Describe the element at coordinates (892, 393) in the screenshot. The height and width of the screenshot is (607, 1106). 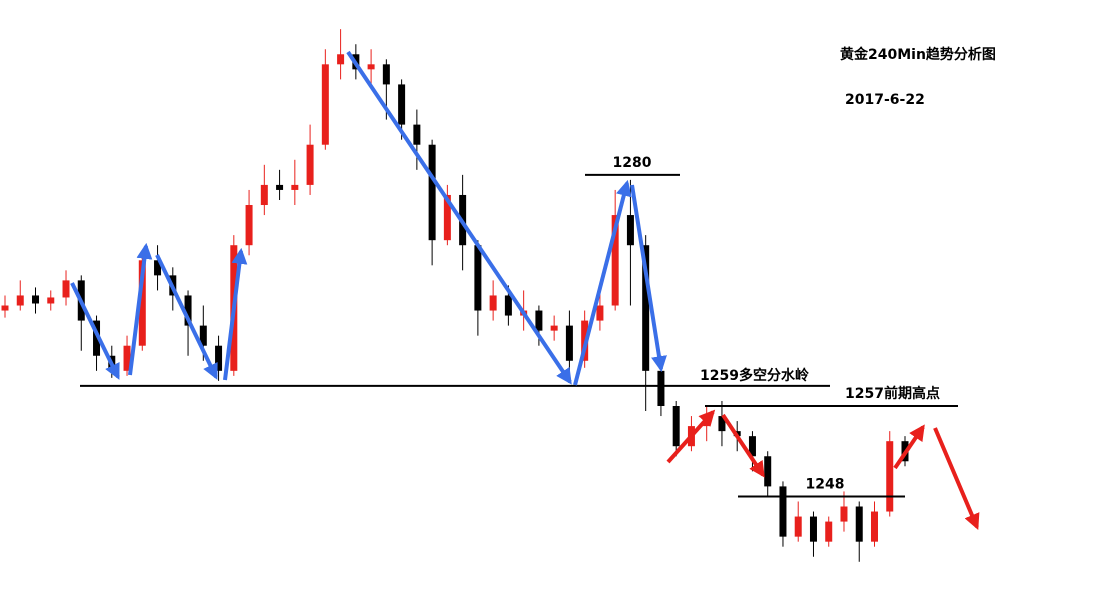
I see `level-label: 1257前期高点` at that location.